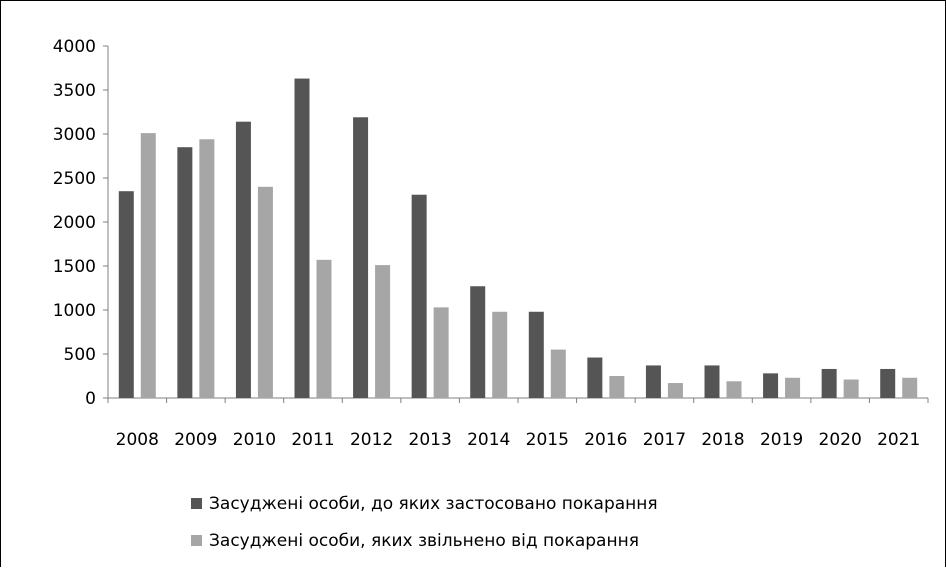 This screenshot has width=946, height=568. I want to click on x-tick-label: 2015, so click(547, 440).